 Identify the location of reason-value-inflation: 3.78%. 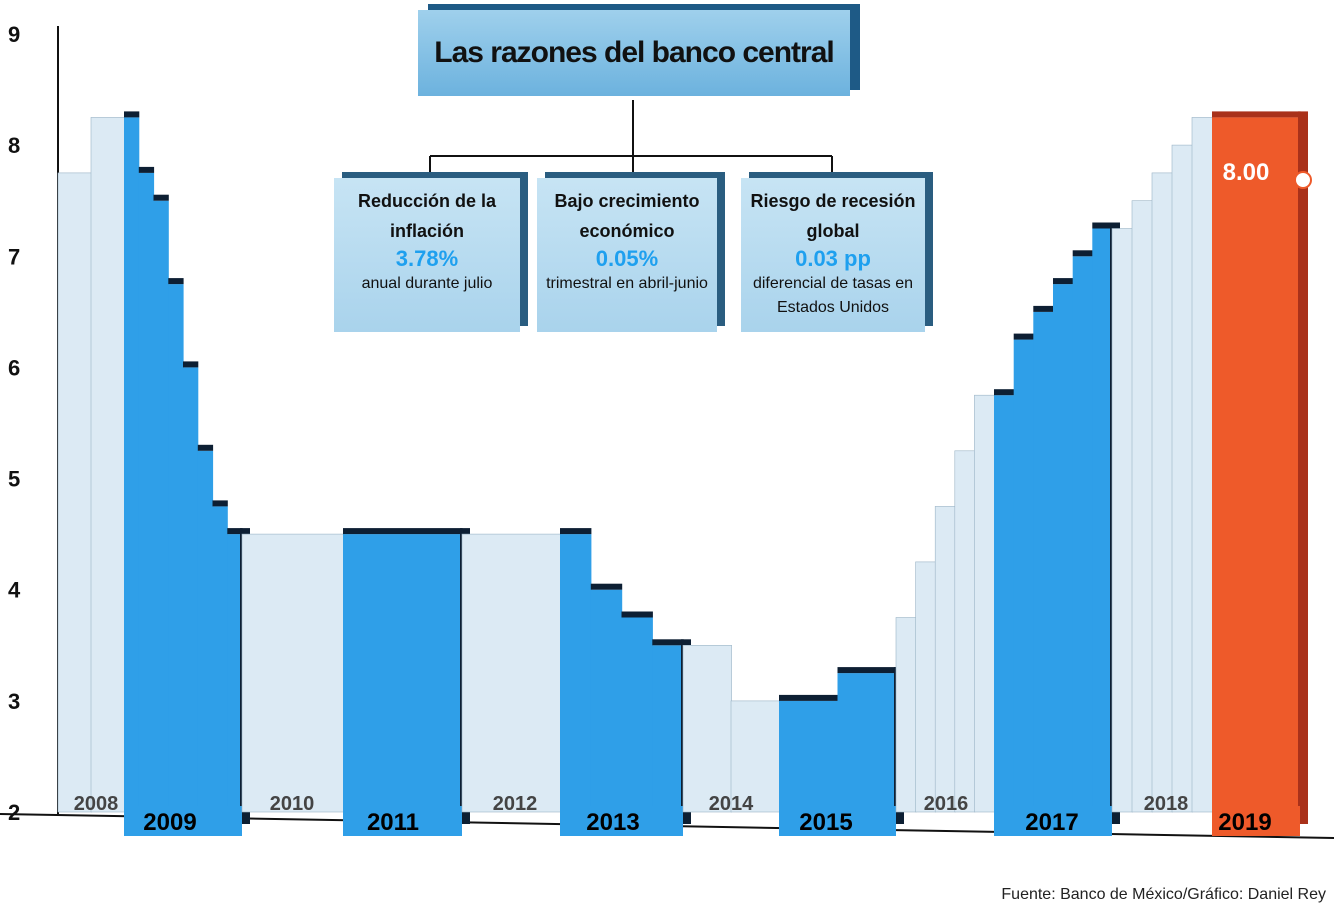
(427, 258).